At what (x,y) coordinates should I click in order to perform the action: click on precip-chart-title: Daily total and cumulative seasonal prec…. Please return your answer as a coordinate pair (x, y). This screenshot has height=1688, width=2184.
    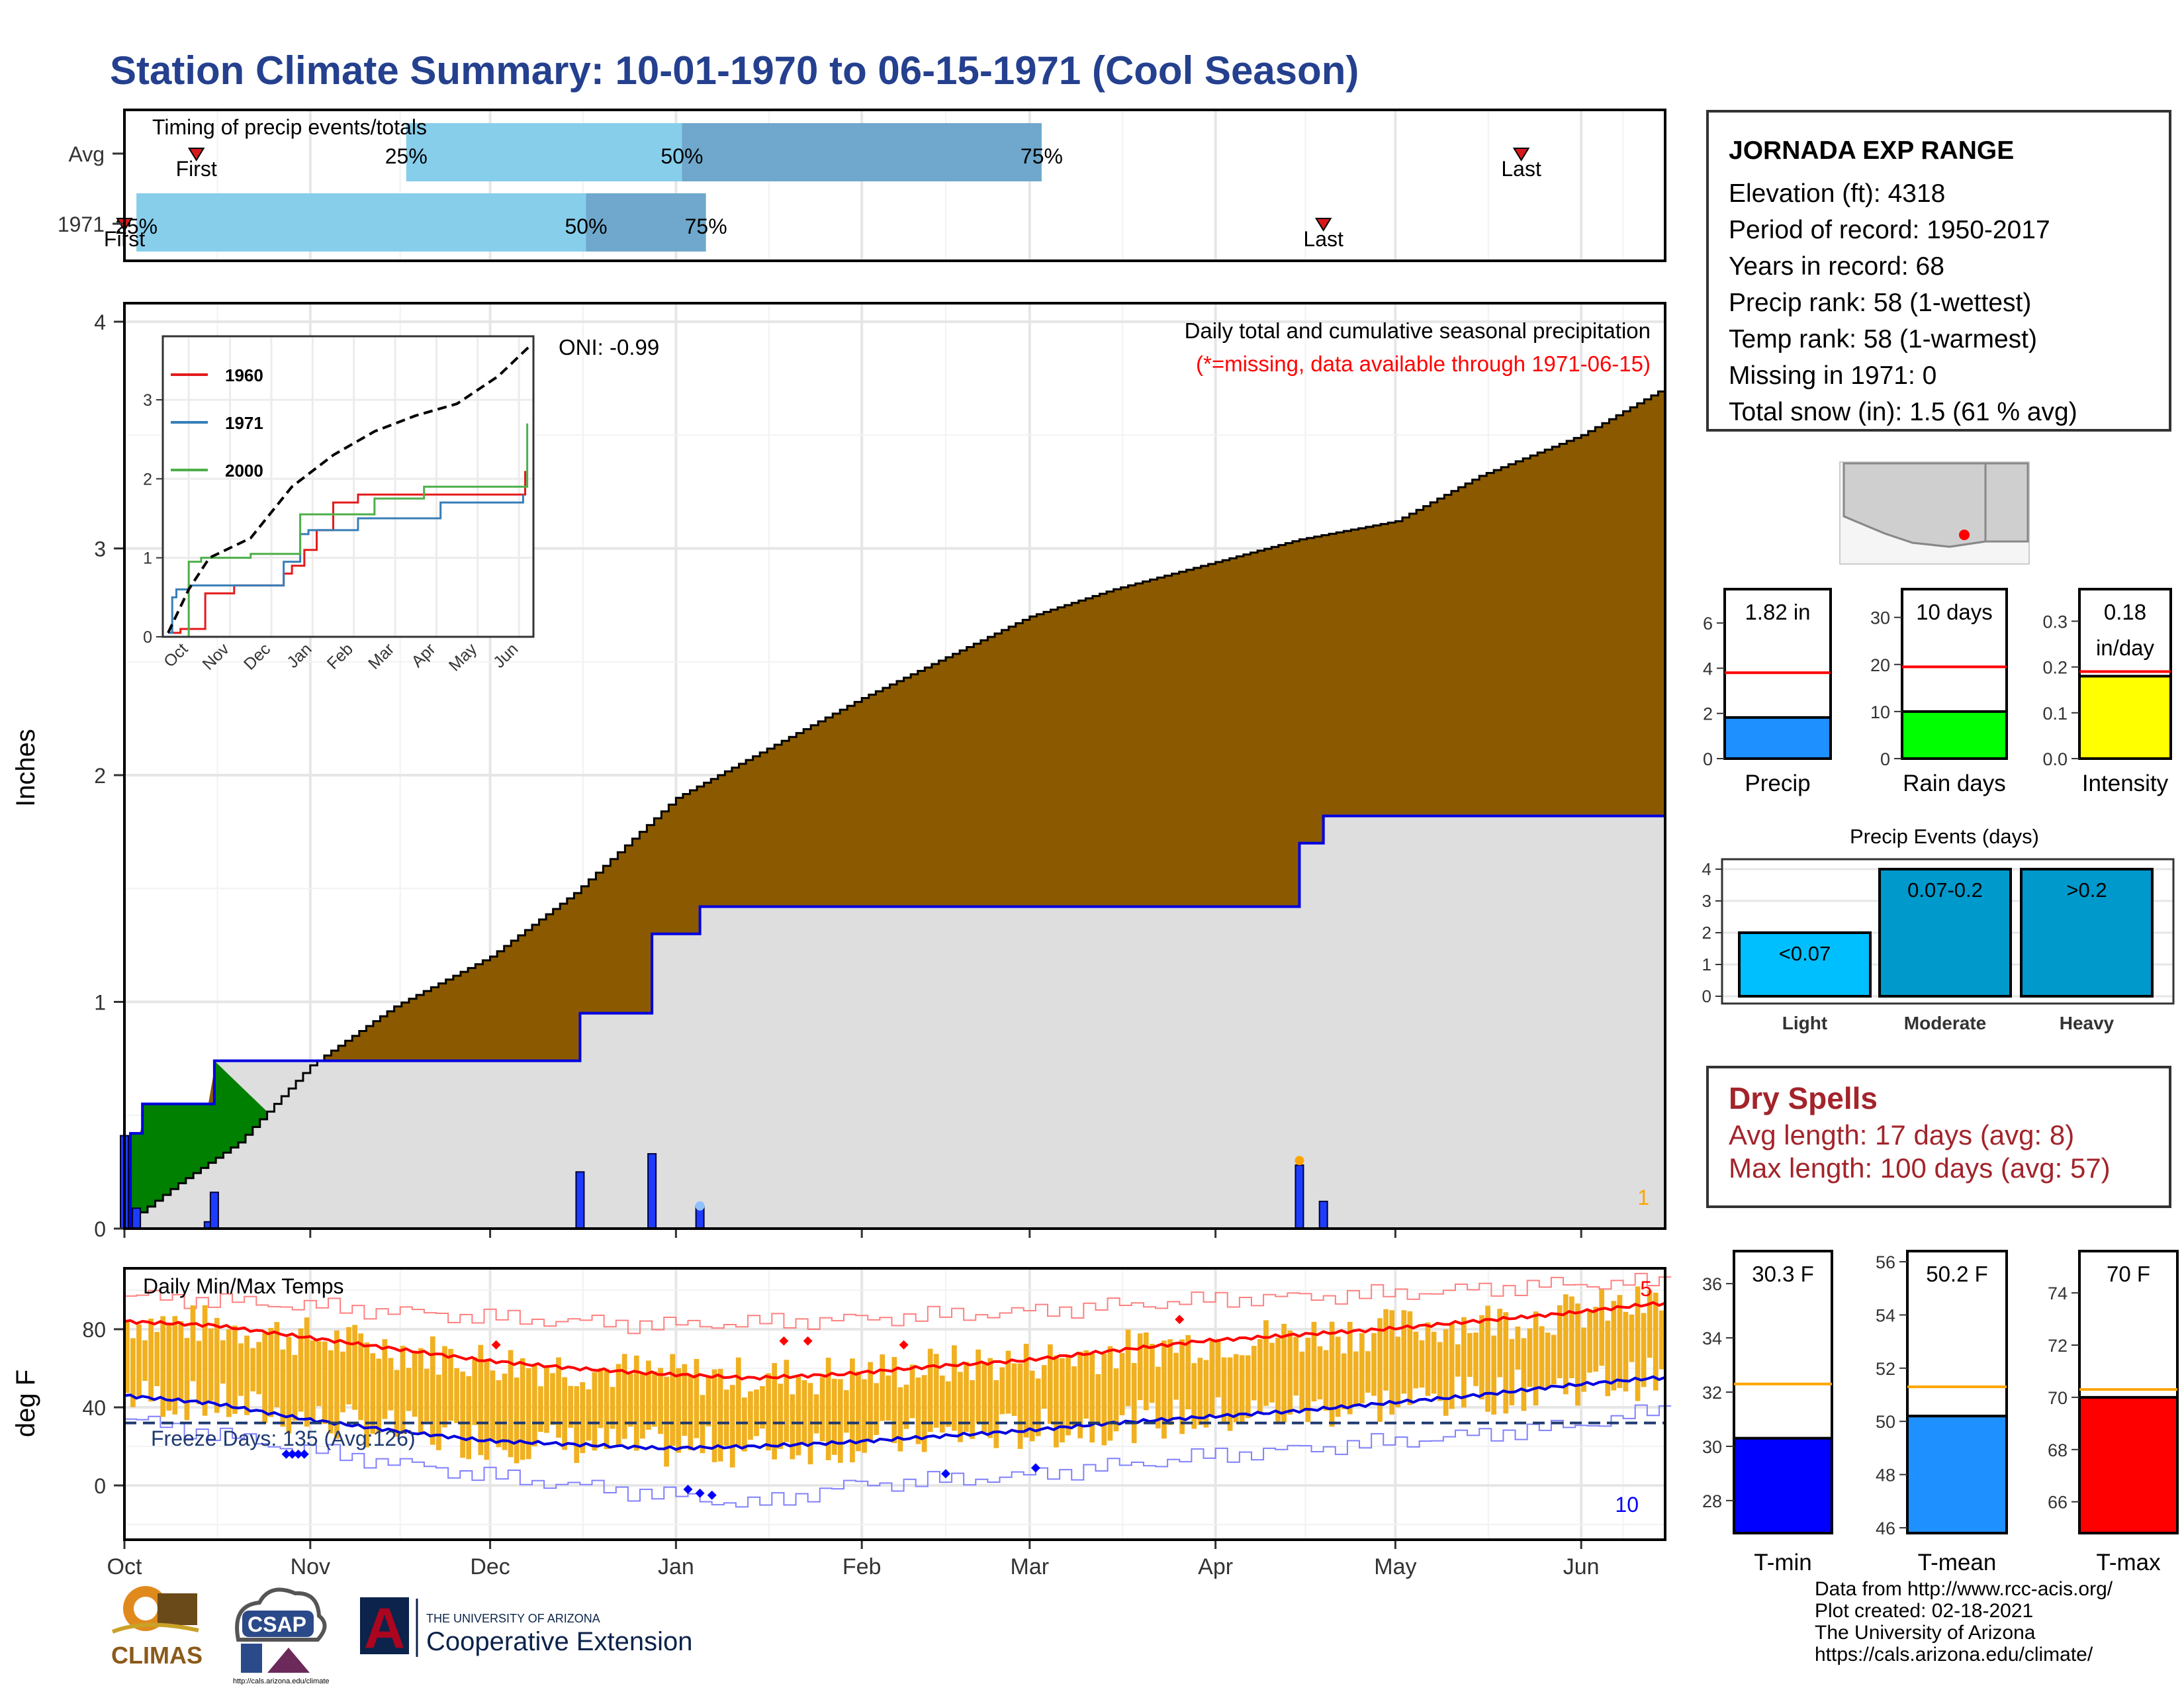
    Looking at the image, I should click on (1418, 330).